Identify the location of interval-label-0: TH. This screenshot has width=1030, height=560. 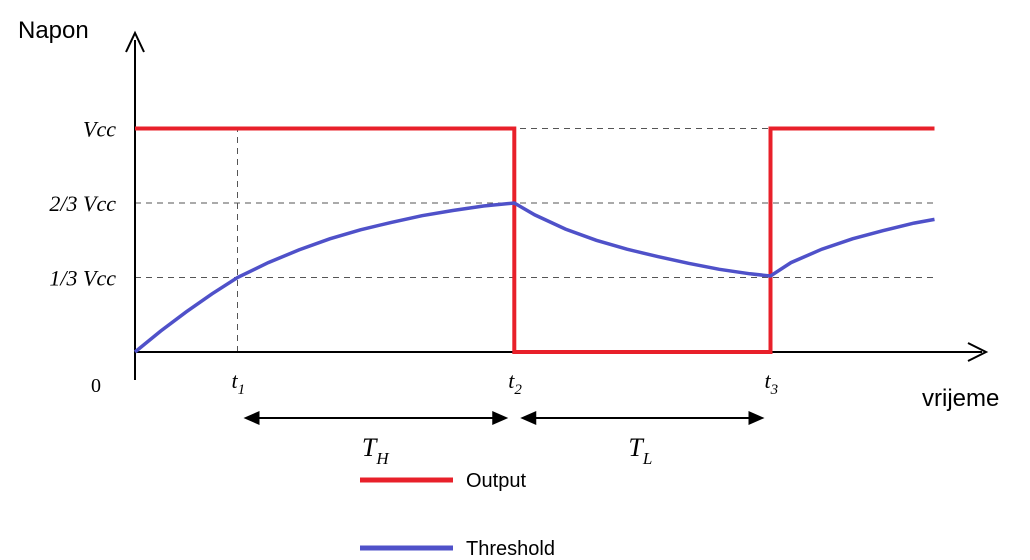
(376, 450).